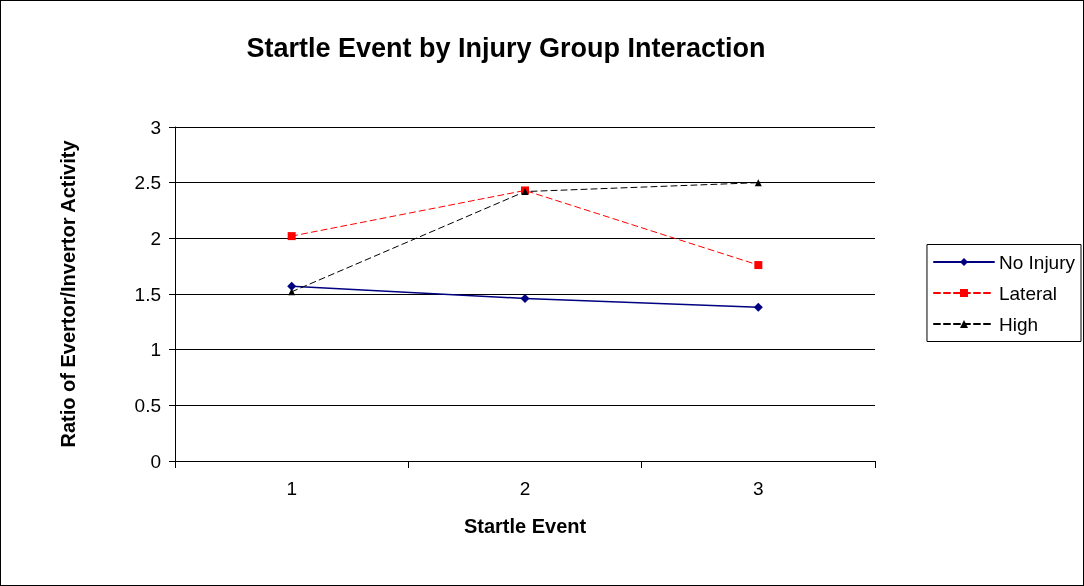  What do you see at coordinates (1018, 324) in the screenshot?
I see `legend-label: High` at bounding box center [1018, 324].